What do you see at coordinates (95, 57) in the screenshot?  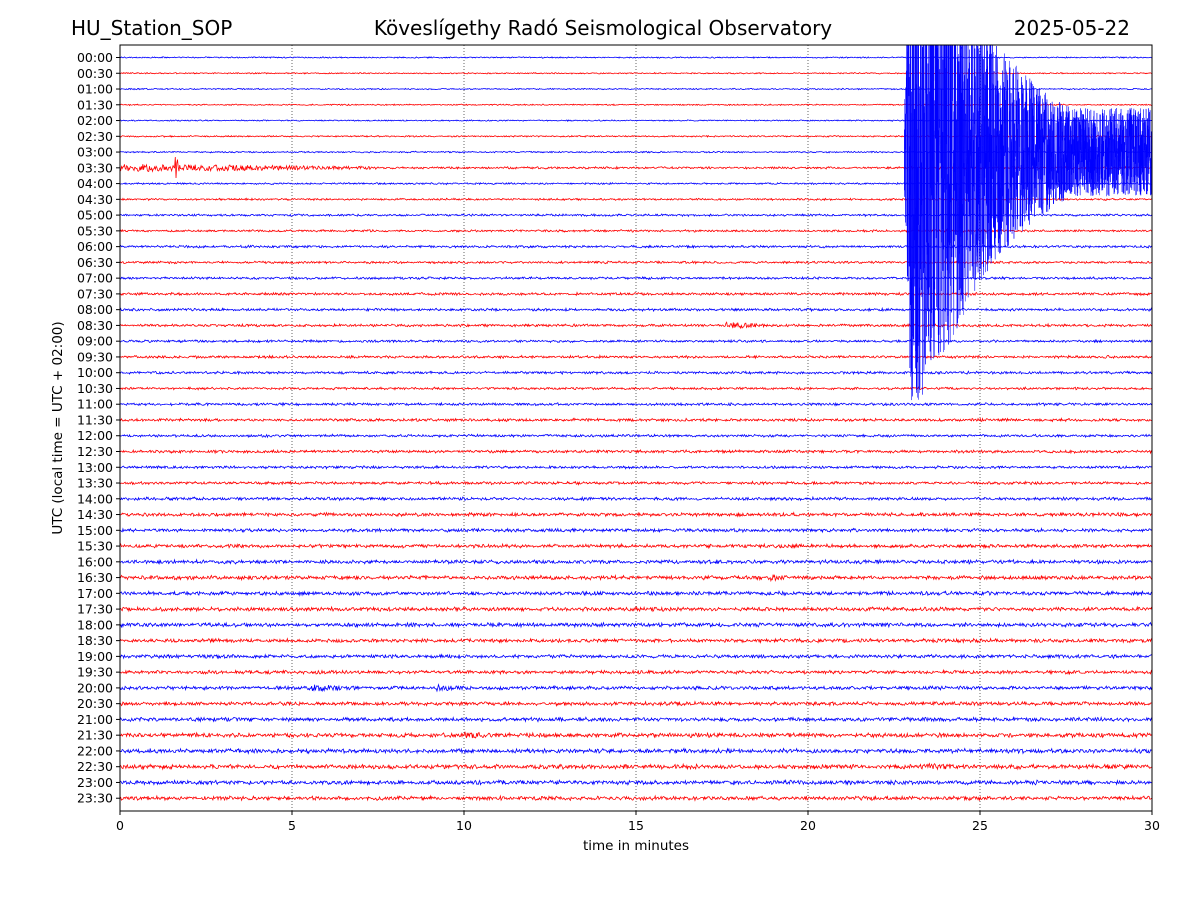 I see `y-tick-label: 00:00` at bounding box center [95, 57].